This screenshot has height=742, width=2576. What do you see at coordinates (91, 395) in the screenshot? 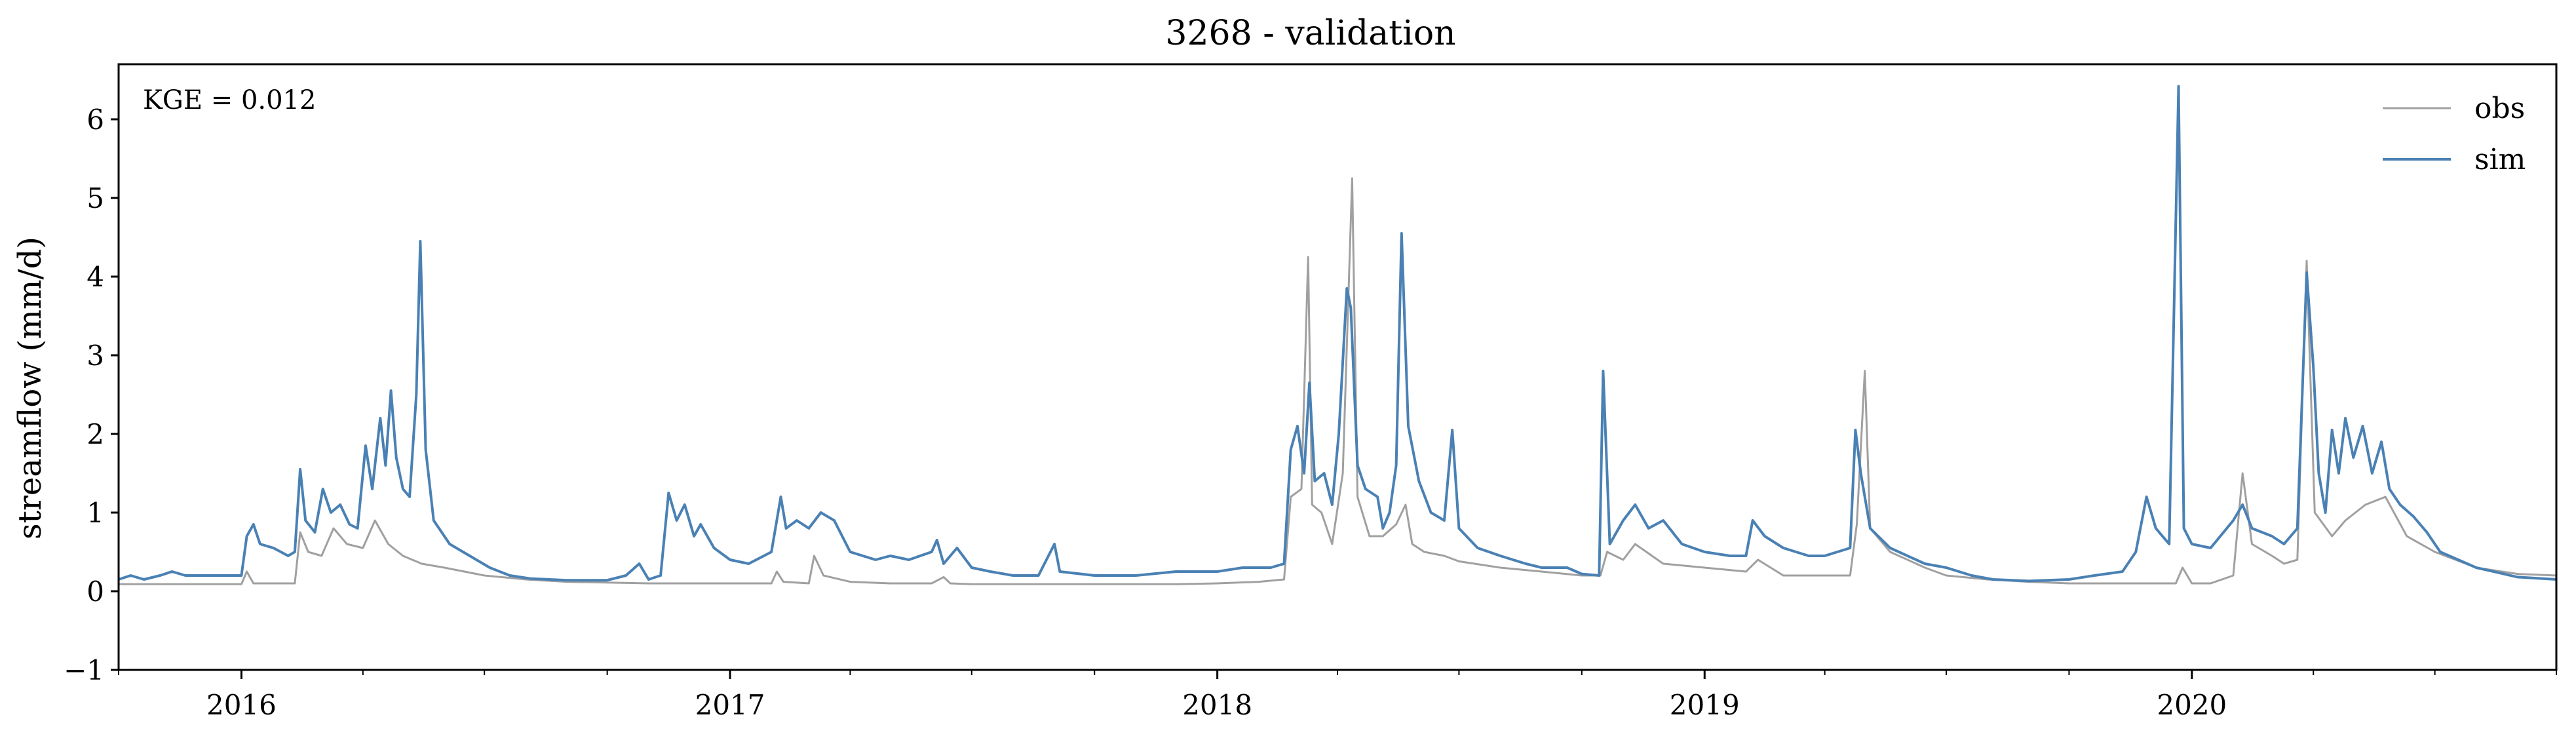
I see `y-axis-ticks: −1 0 1 2 3 4 5 6` at bounding box center [91, 395].